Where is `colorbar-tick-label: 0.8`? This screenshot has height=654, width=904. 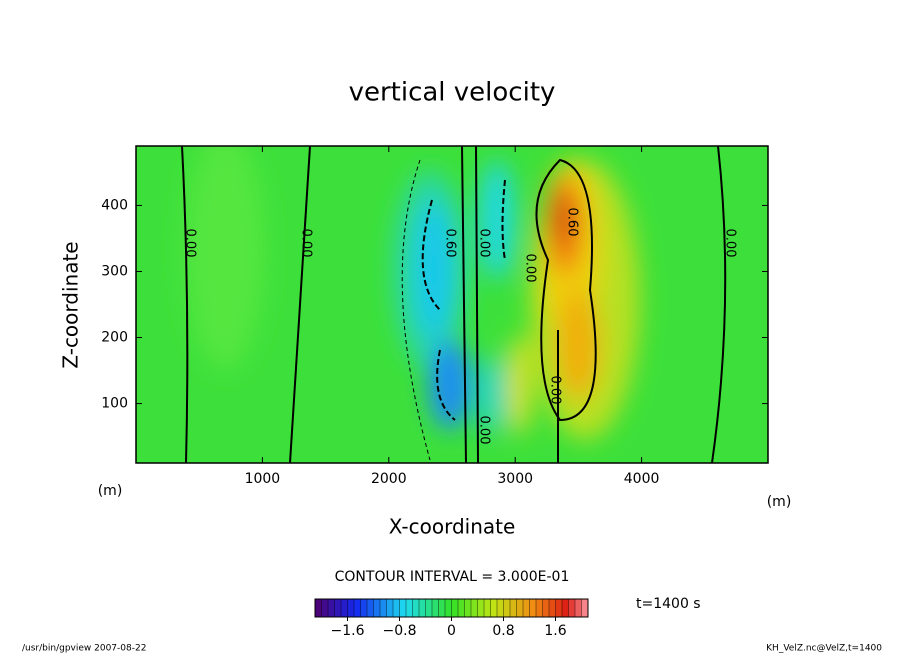 colorbar-tick-label: 0.8 is located at coordinates (503, 631).